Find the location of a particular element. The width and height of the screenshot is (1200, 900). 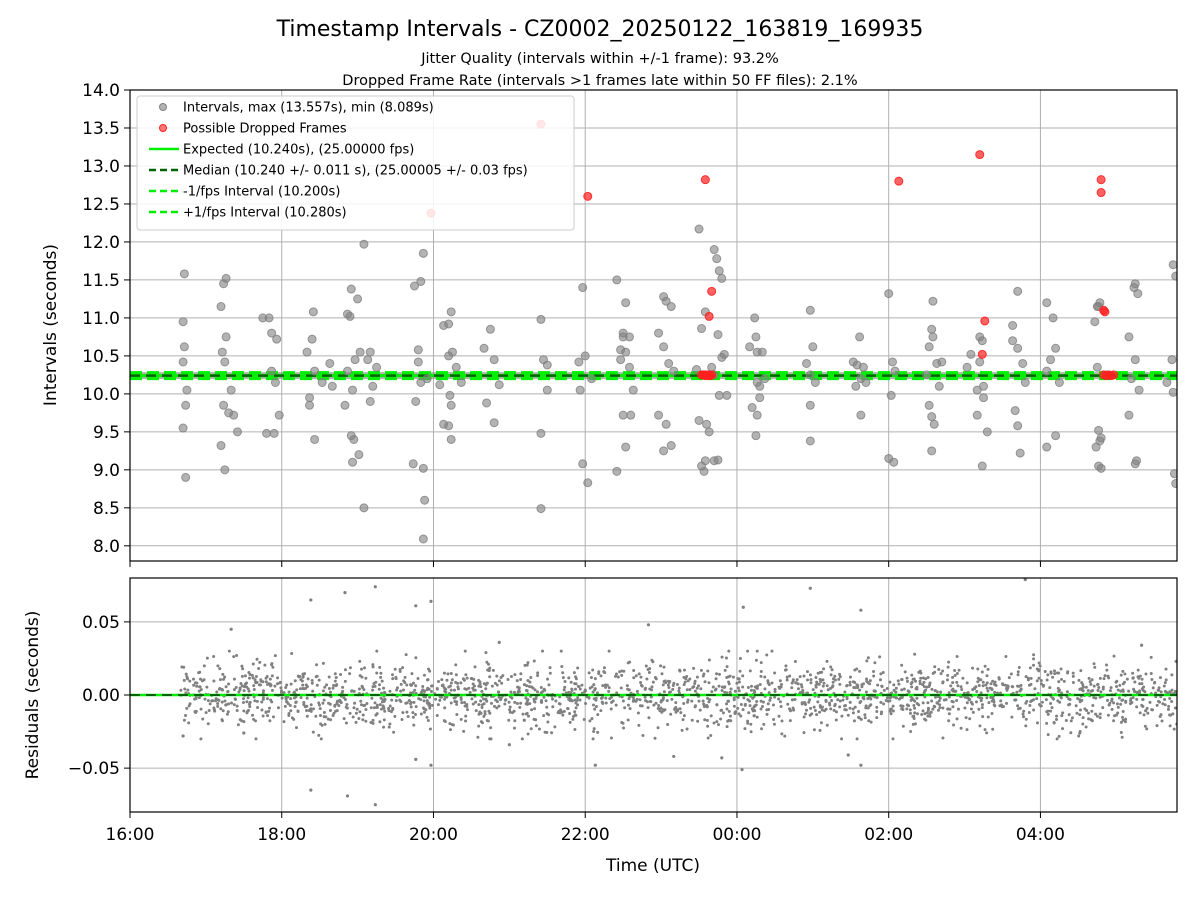

legend-label: -1/fps Interval (10.200s) is located at coordinates (261, 192).